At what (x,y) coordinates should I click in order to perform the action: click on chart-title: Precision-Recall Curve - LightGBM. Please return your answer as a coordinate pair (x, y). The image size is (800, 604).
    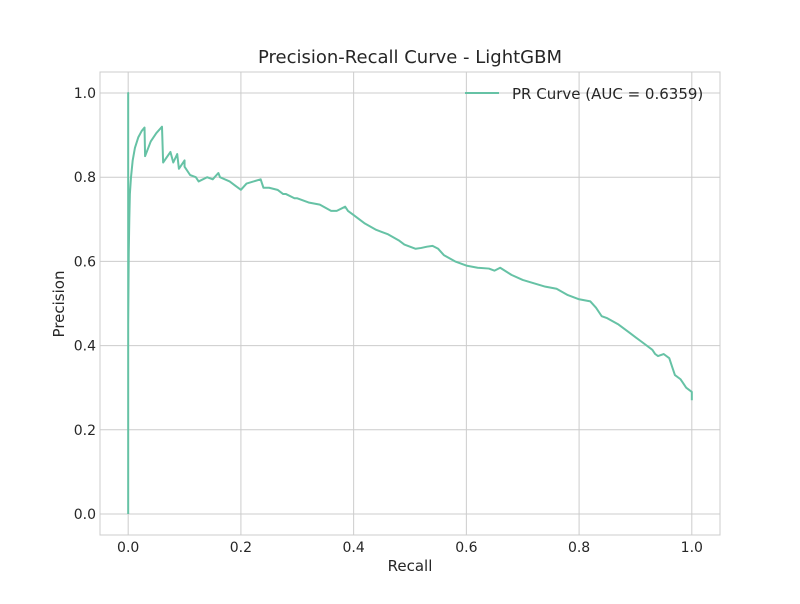
    Looking at the image, I should click on (410, 57).